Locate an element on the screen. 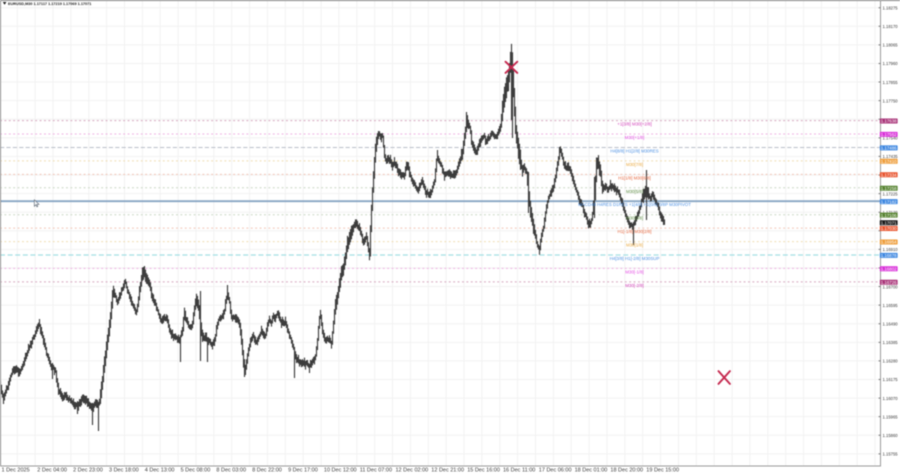  svg-text: 8 Dec 03:00 is located at coordinates (231, 470).